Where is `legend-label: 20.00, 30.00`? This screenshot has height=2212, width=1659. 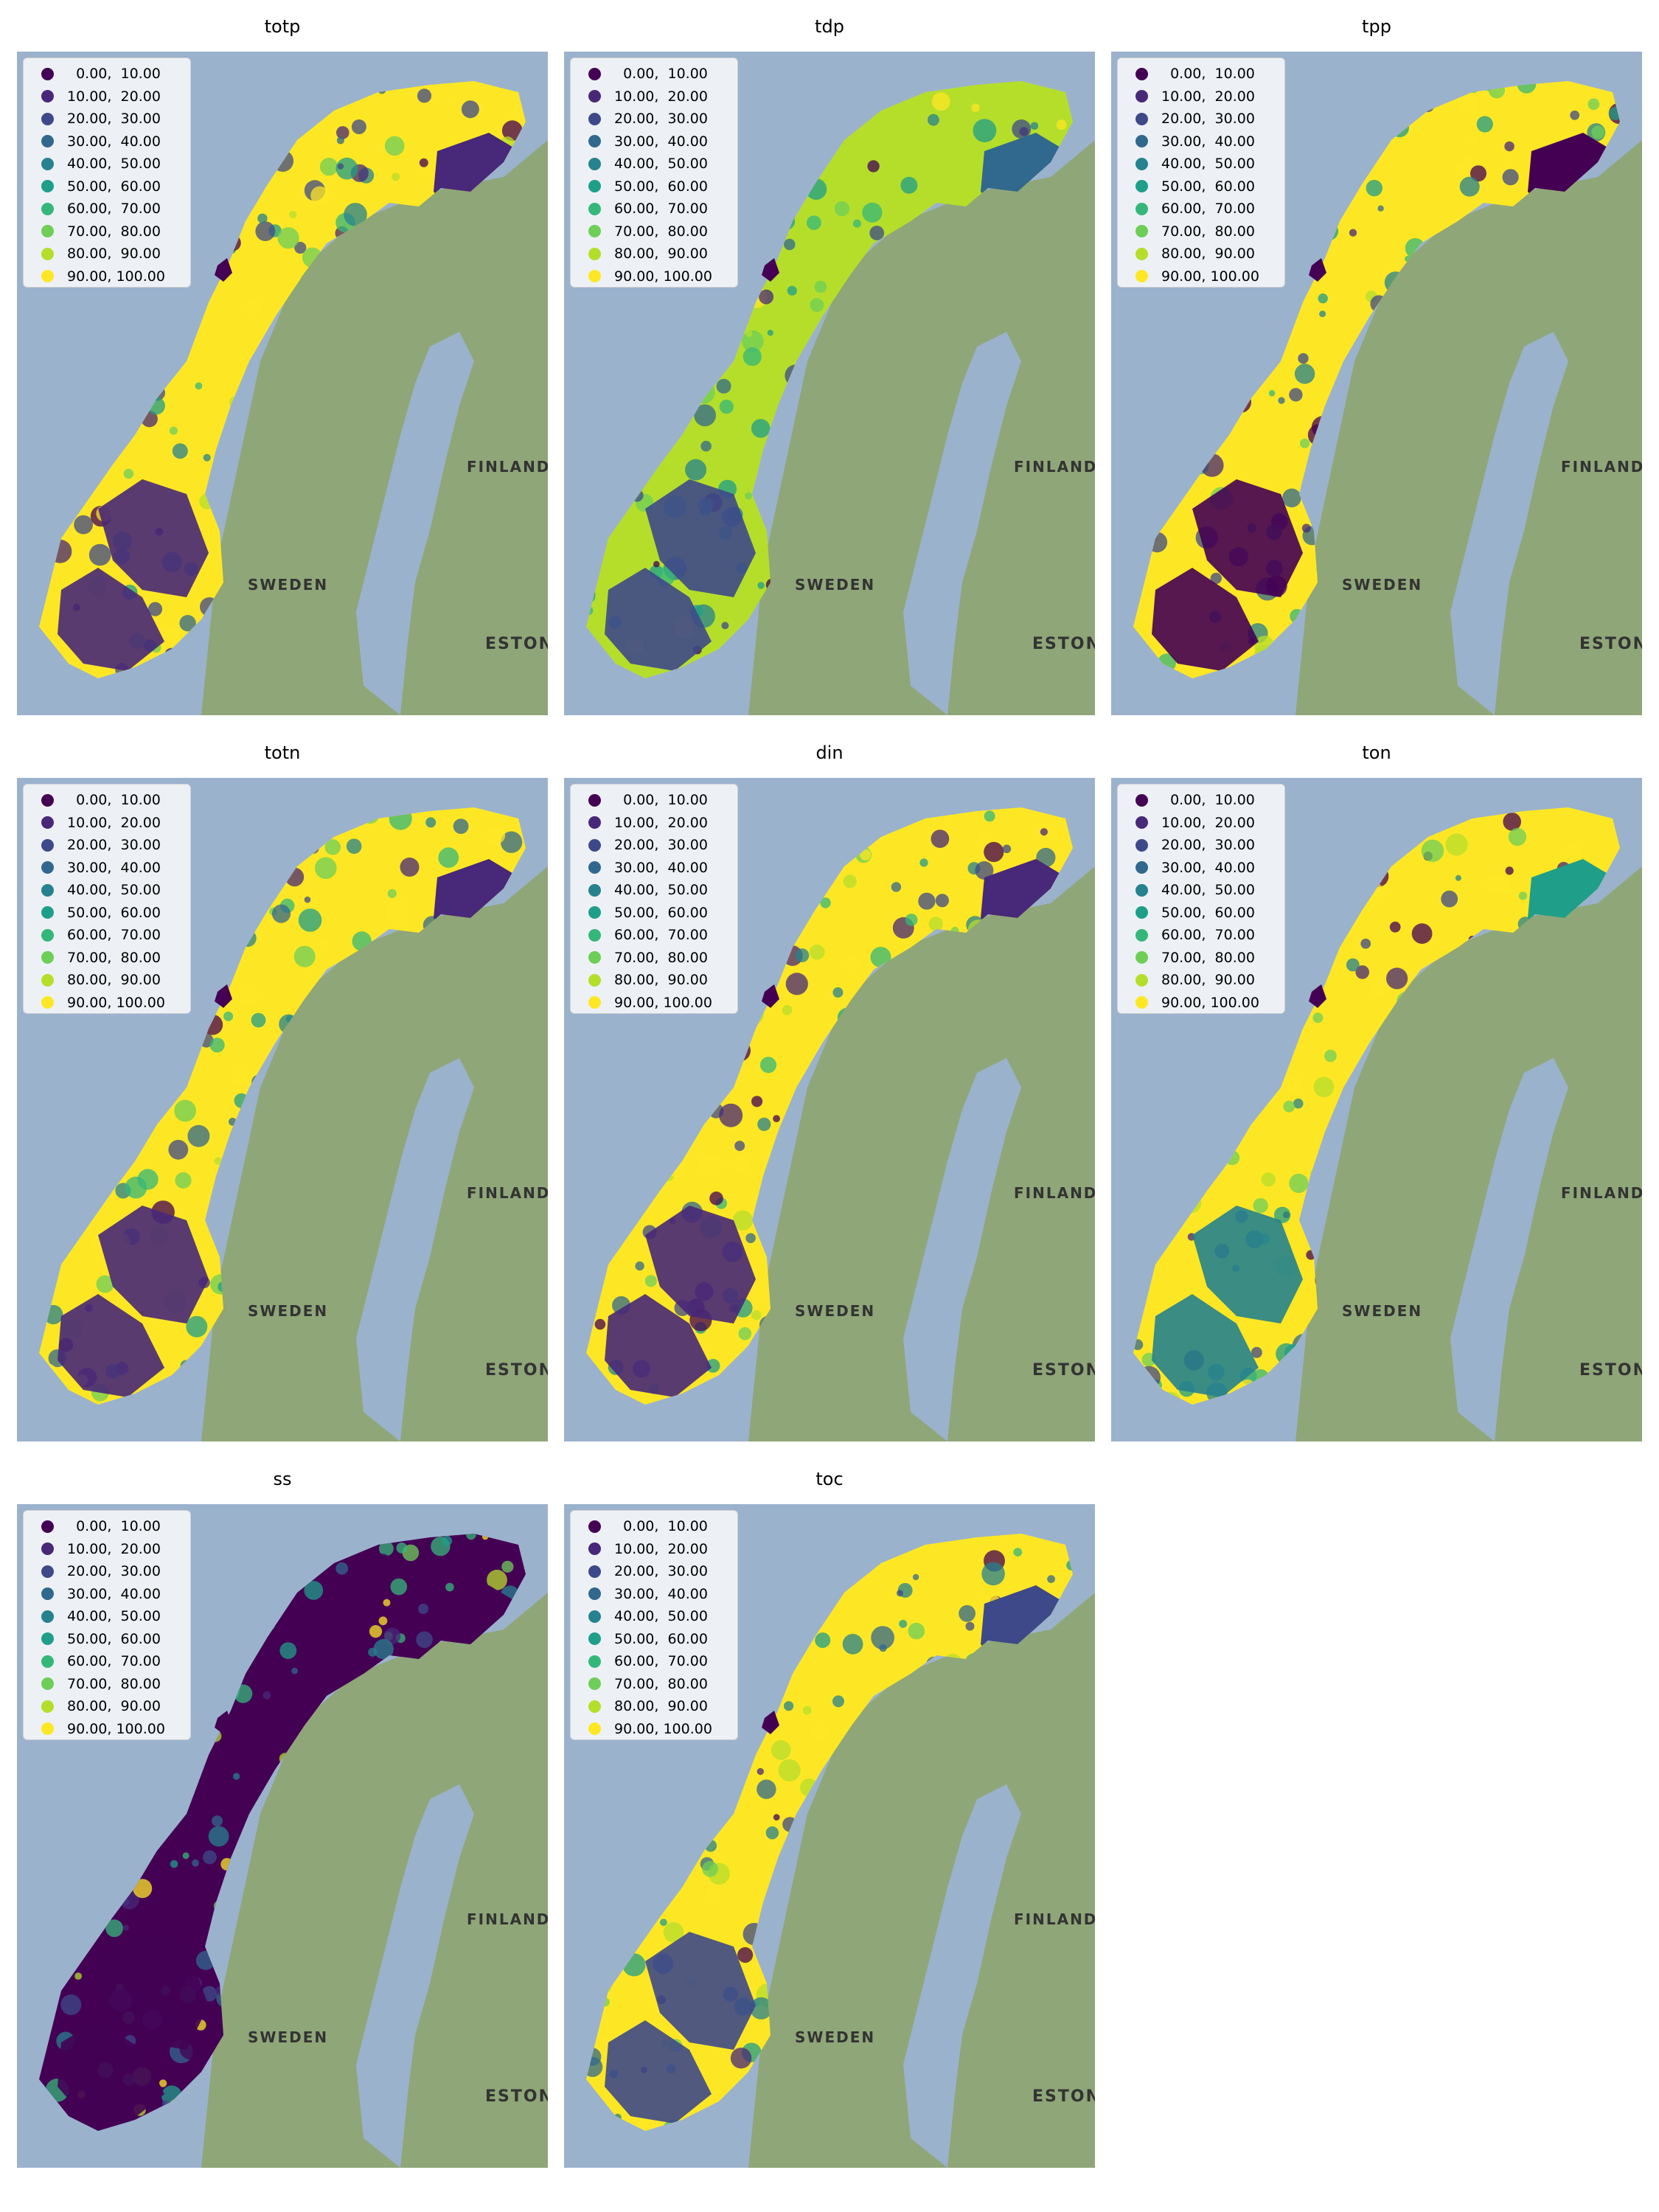
legend-label: 20.00, 30.00 is located at coordinates (661, 119).